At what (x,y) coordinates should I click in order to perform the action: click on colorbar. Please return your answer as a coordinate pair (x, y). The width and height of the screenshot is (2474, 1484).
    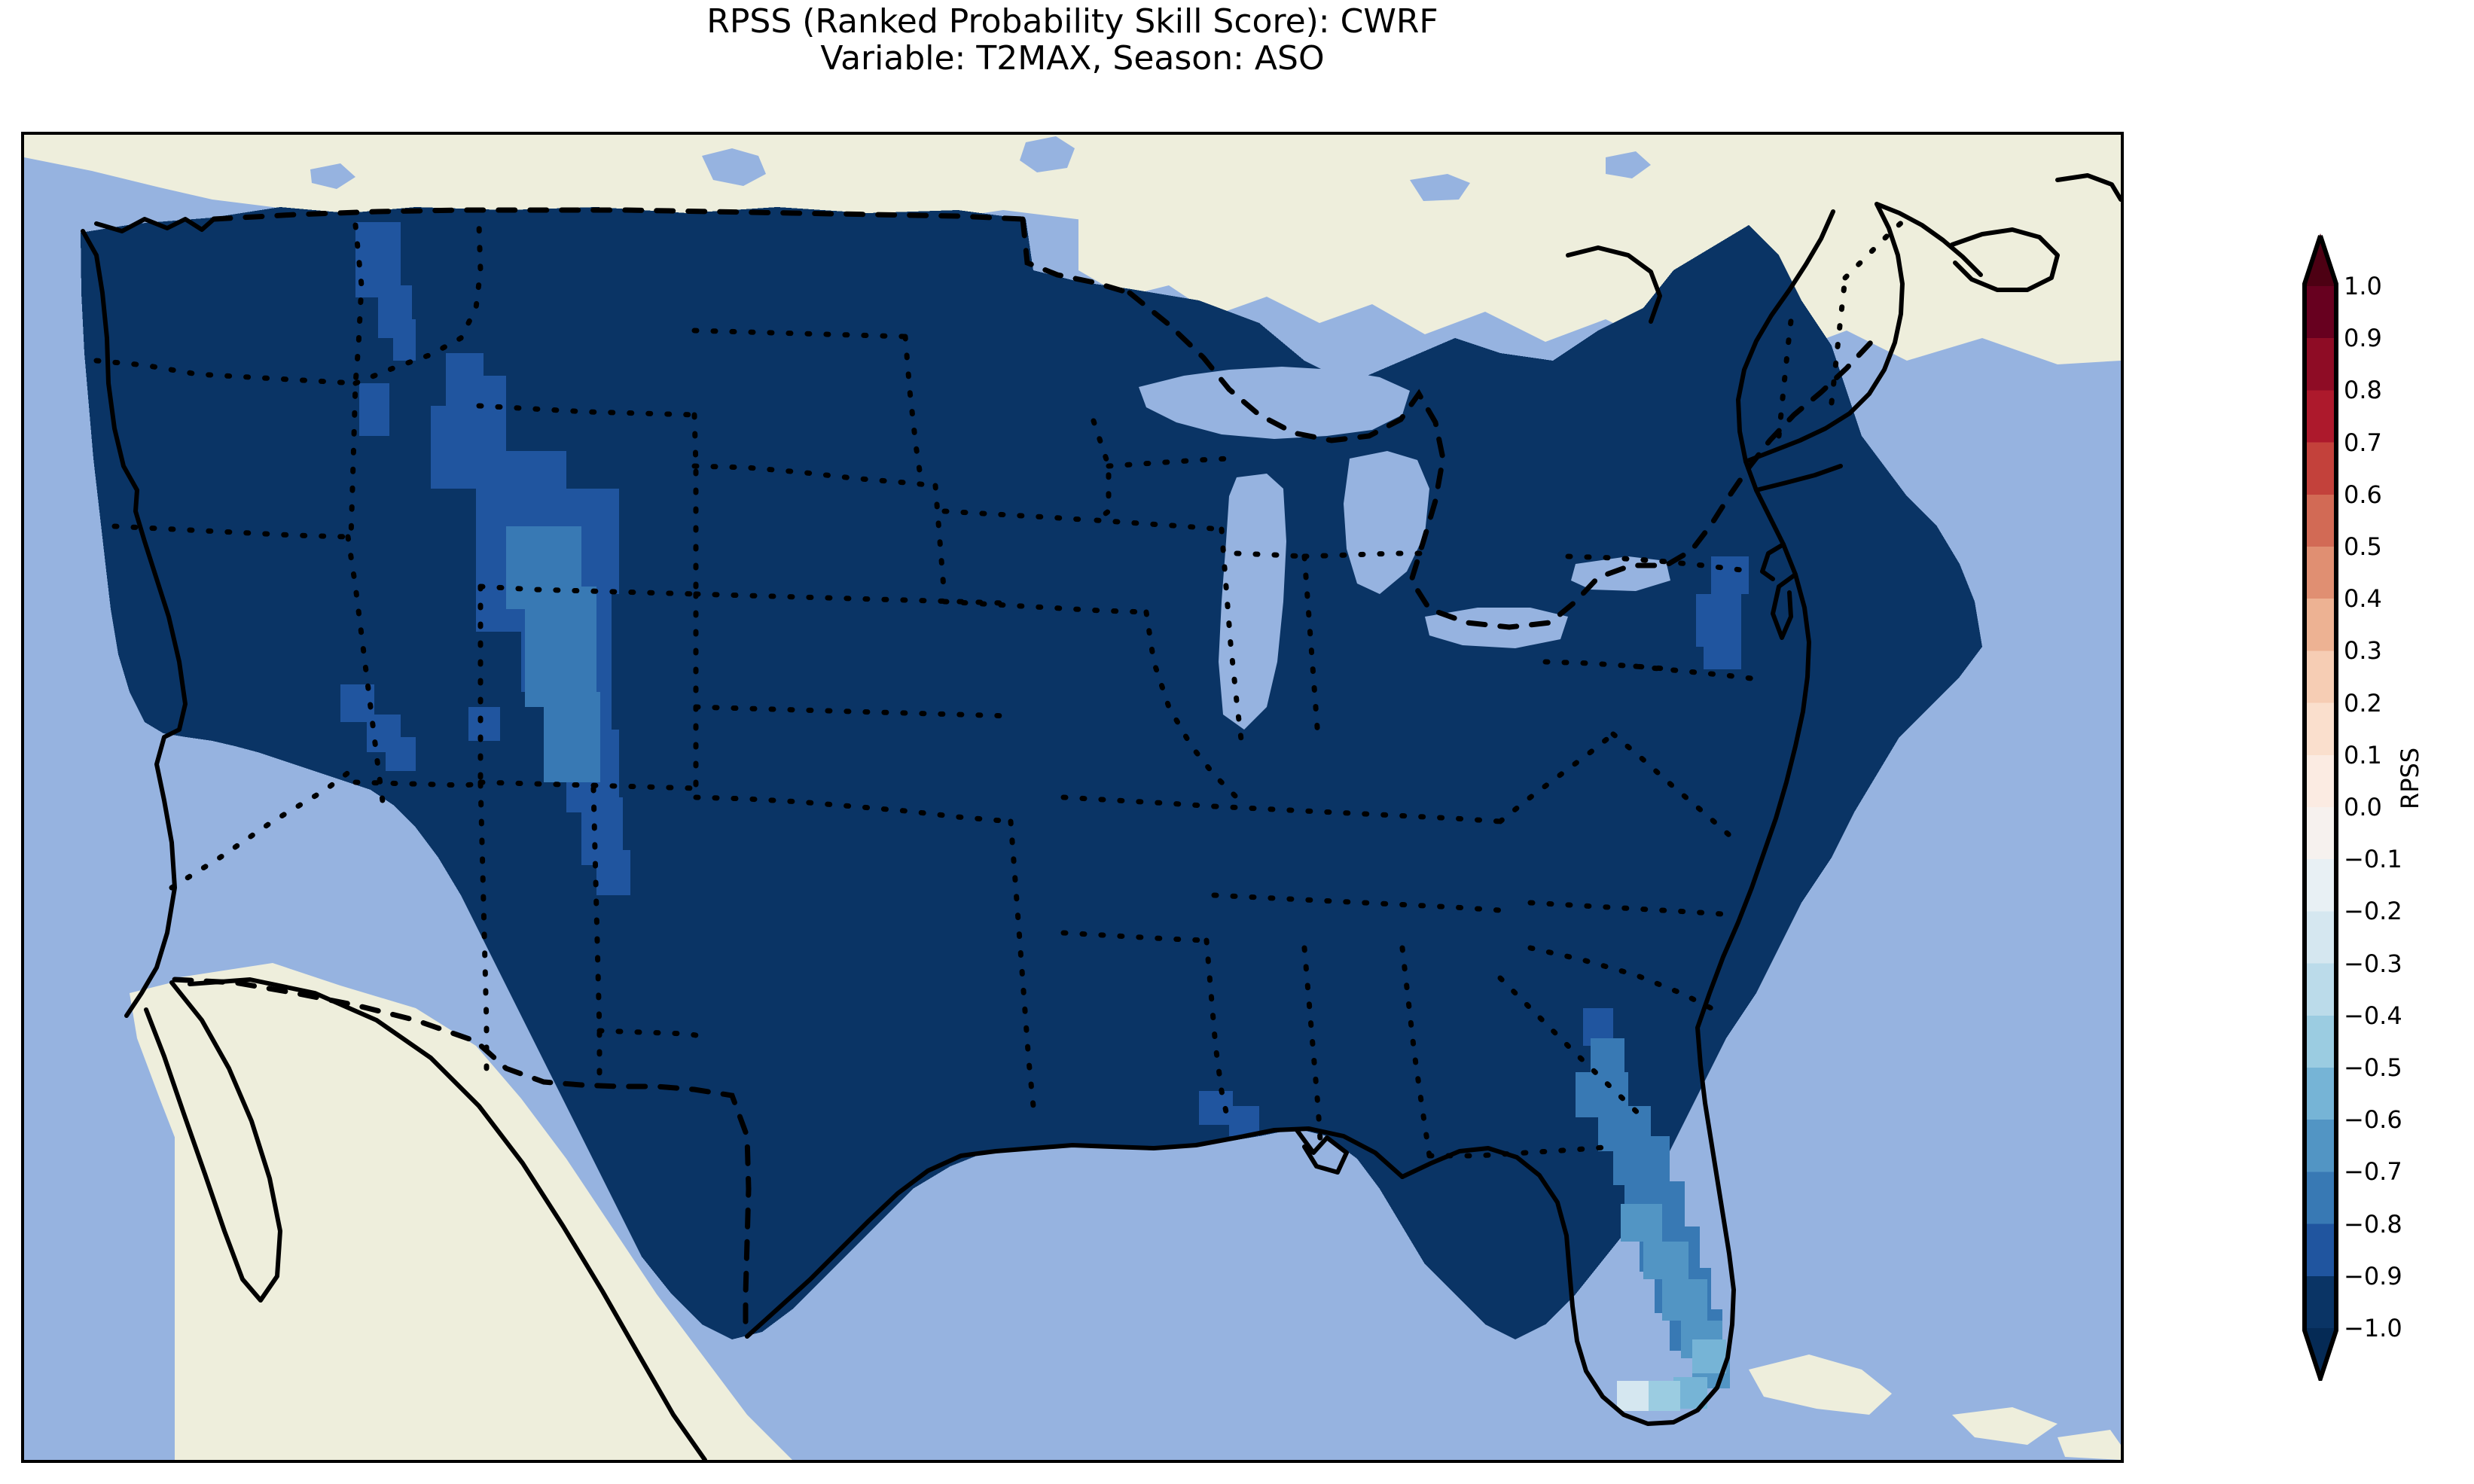
    Looking at the image, I should click on (2320, 807).